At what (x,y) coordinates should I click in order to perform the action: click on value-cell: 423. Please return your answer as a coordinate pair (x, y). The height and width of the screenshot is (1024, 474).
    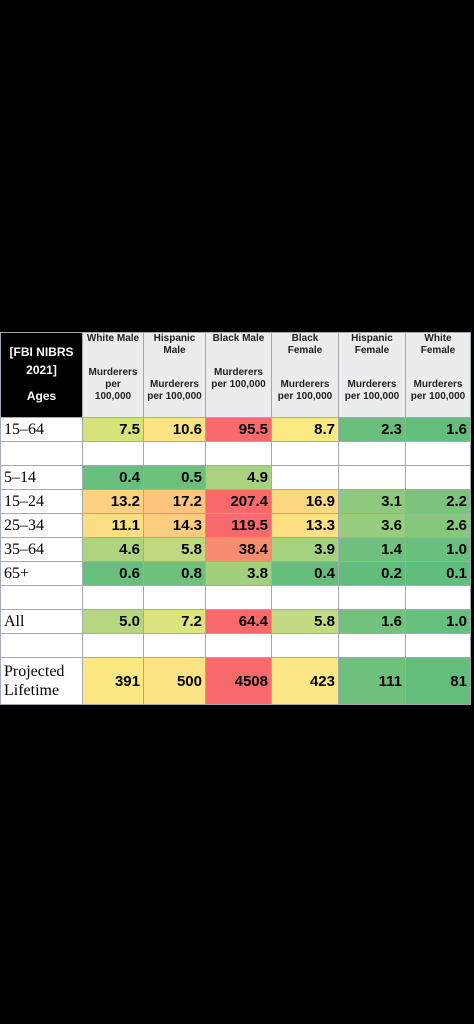
    Looking at the image, I should click on (305, 681).